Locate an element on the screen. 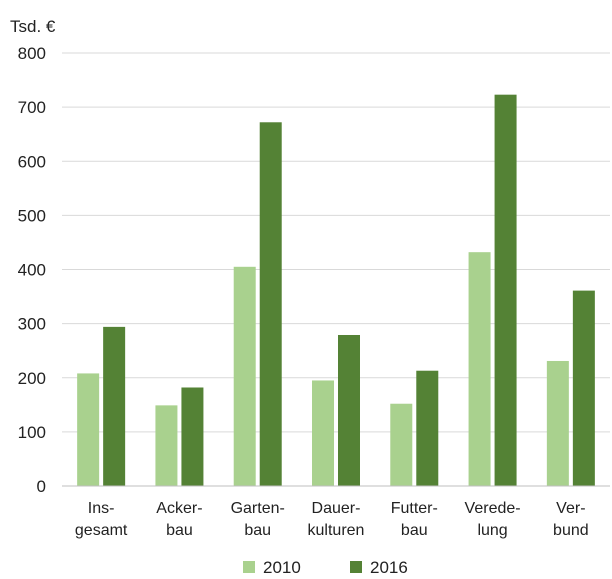  y-tick-label: 600 is located at coordinates (32, 161).